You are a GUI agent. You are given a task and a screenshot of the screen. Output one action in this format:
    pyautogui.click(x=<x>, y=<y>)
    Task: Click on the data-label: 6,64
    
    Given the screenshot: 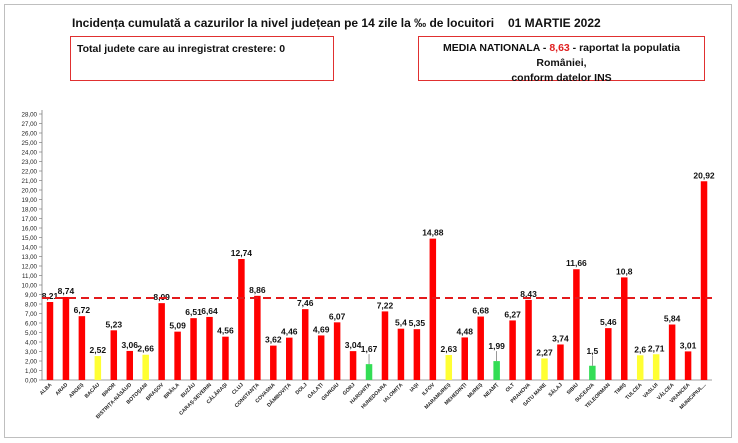 What is the action you would take?
    pyautogui.click(x=209, y=311)
    